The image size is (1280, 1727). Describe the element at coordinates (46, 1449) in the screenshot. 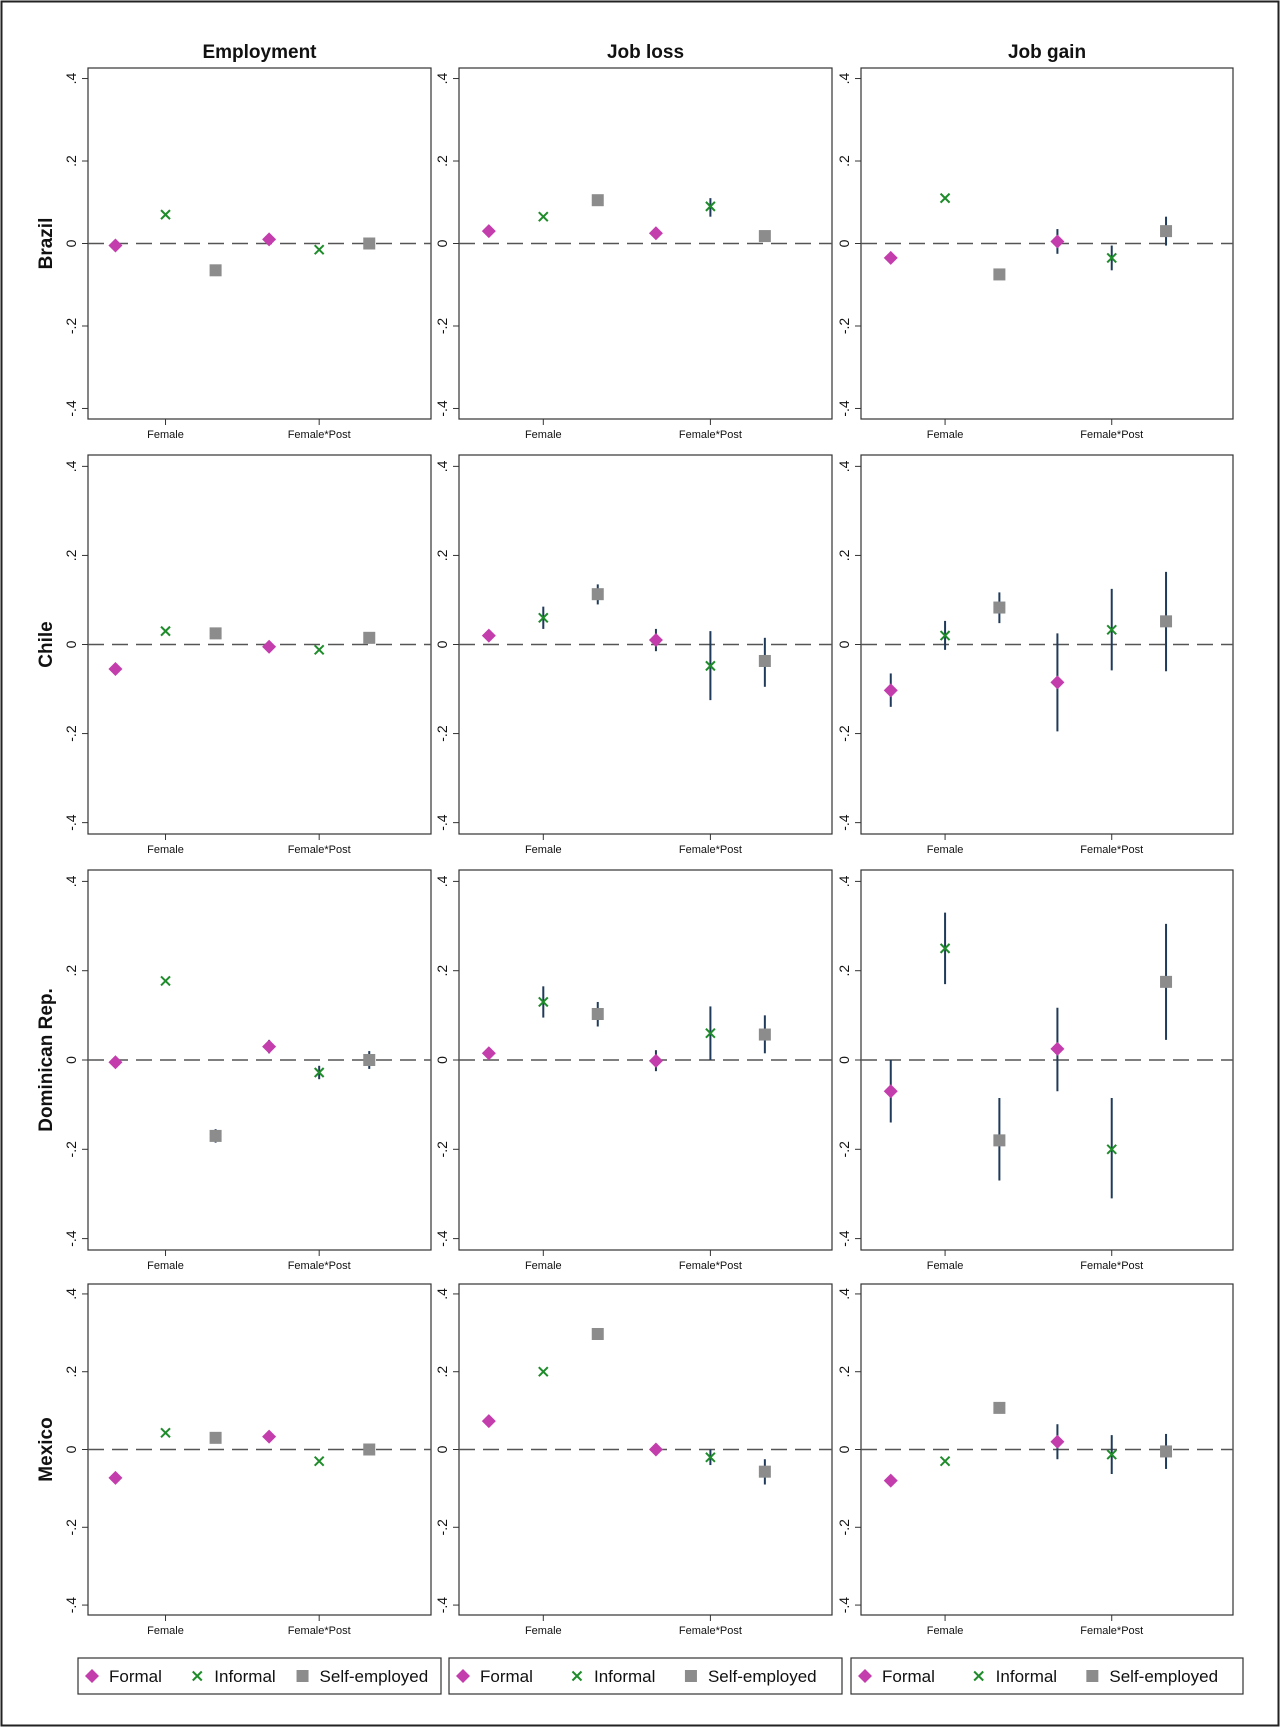

I see `row-title-mexico: Mexico` at that location.